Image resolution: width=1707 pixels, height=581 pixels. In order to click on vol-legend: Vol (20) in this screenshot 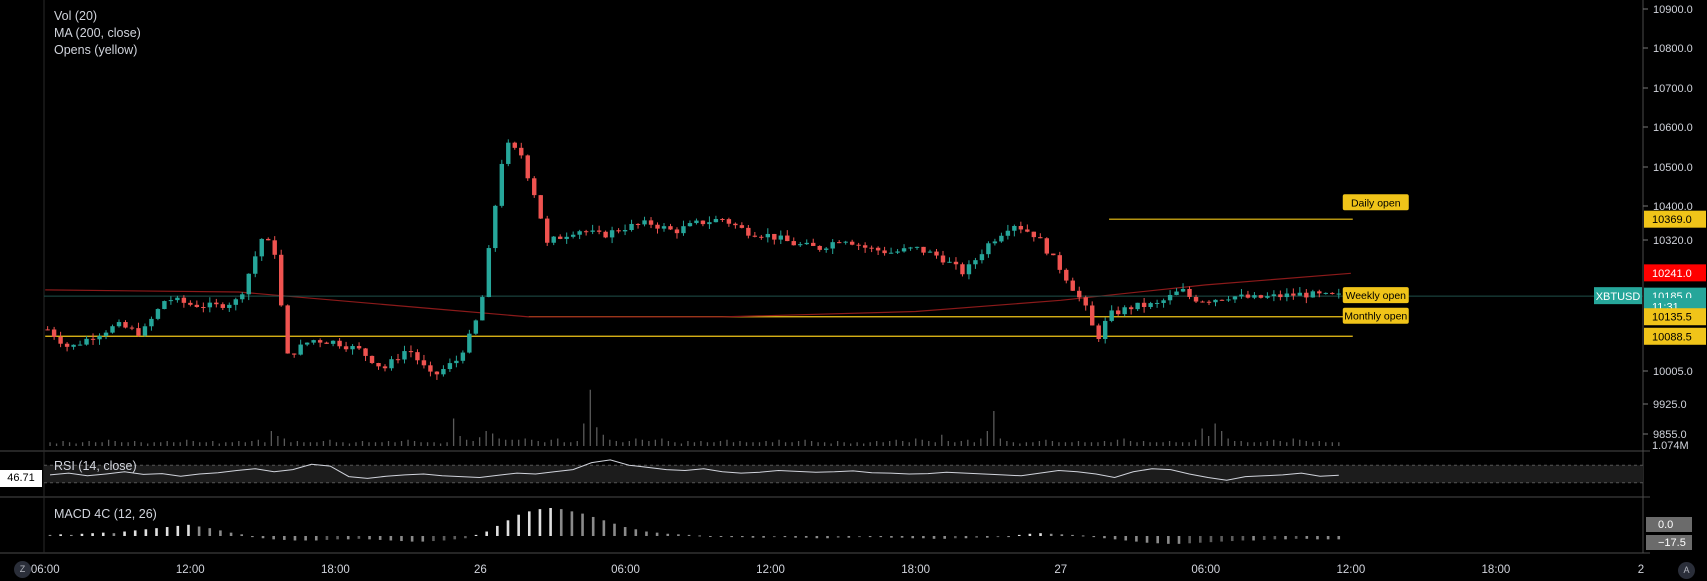, I will do `click(76, 16)`.